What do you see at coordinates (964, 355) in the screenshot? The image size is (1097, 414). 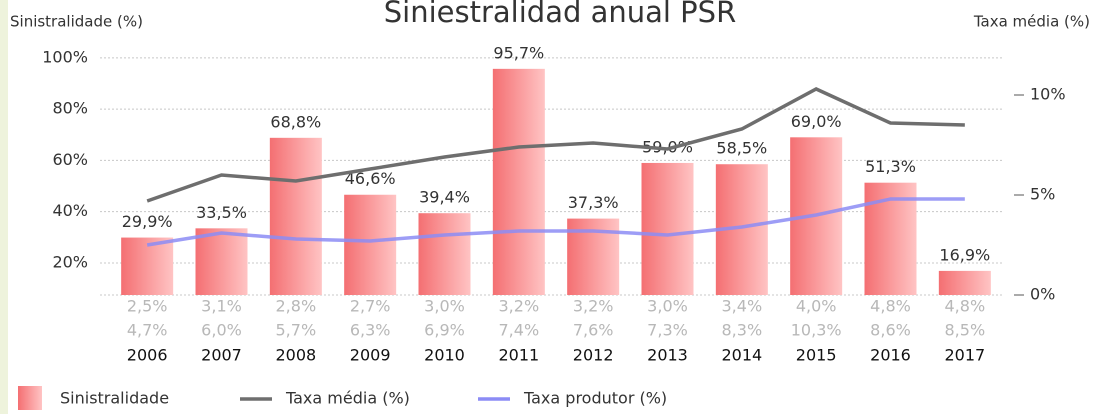 I see `x-tick-label: 2017` at bounding box center [964, 355].